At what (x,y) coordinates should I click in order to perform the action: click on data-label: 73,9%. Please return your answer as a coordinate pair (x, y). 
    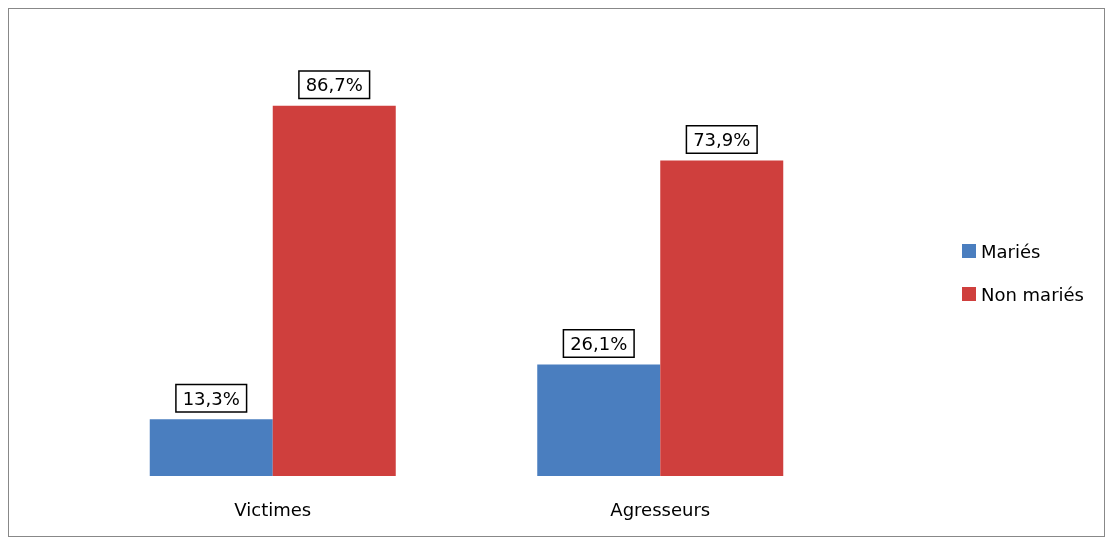
    Looking at the image, I should click on (722, 139).